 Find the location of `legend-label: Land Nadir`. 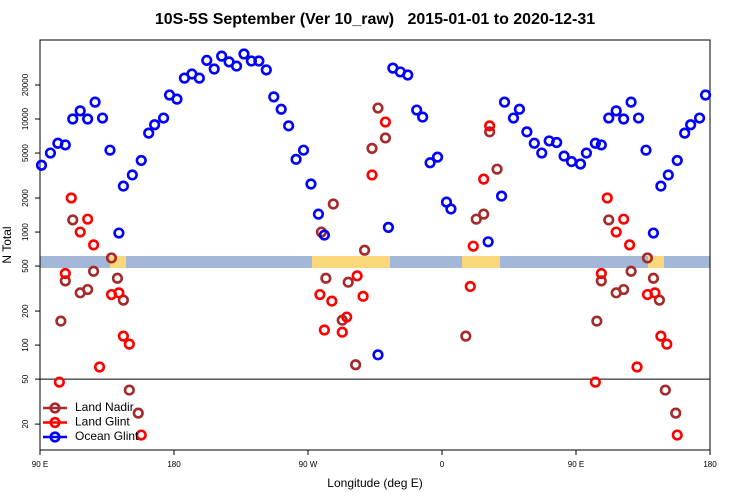

legend-label: Land Nadir is located at coordinates (104, 407).